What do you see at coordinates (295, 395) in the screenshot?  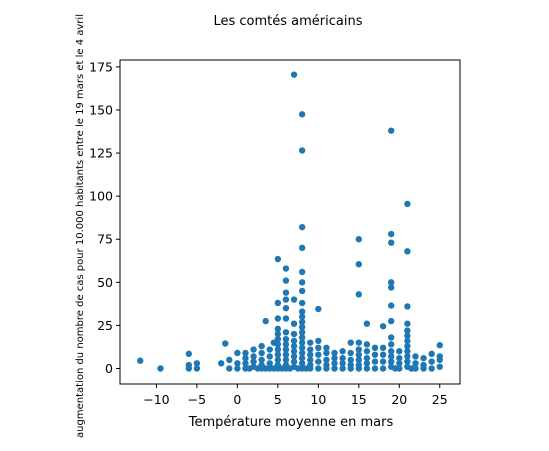 I see `x-axis-ticks: −10 −5 0 5 10 15 20 25` at bounding box center [295, 395].